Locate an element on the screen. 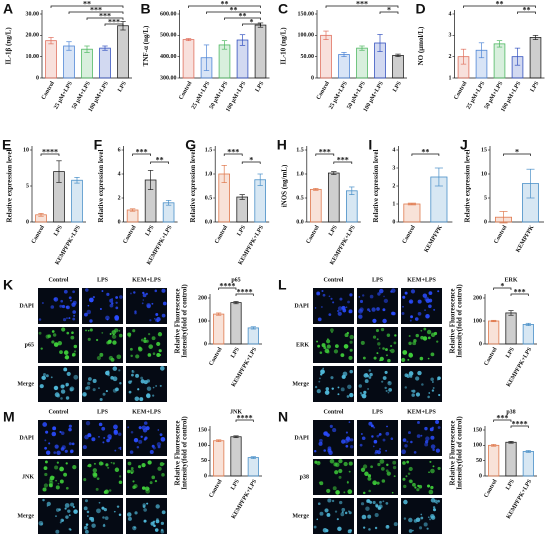 Image resolution: width=550 pixels, height=534 pixels. row-label: p65 is located at coordinates (29, 345).